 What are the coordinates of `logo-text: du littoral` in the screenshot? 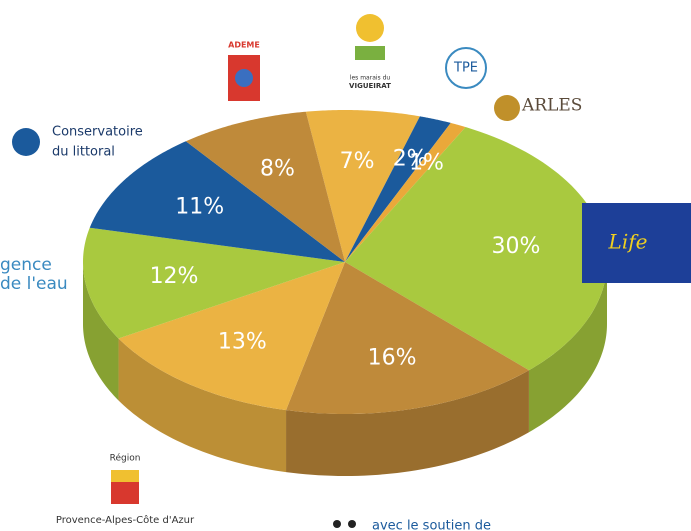 It's located at (83, 152).